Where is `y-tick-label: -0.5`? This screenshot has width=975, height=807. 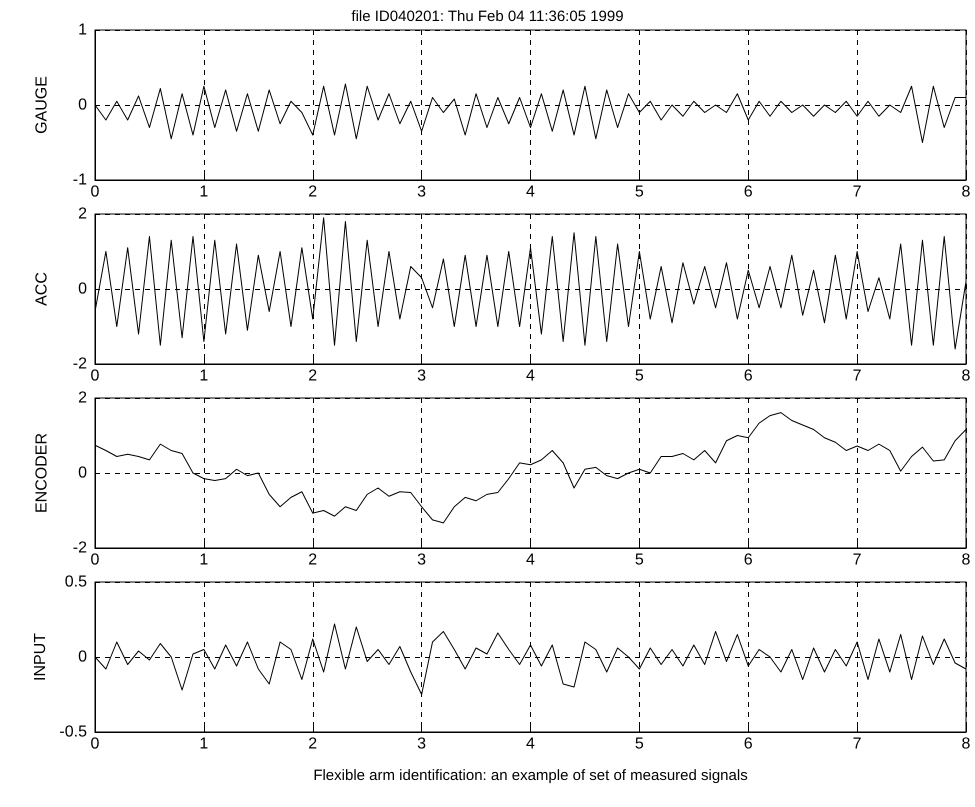 y-tick-label: -0.5 is located at coordinates (73, 732).